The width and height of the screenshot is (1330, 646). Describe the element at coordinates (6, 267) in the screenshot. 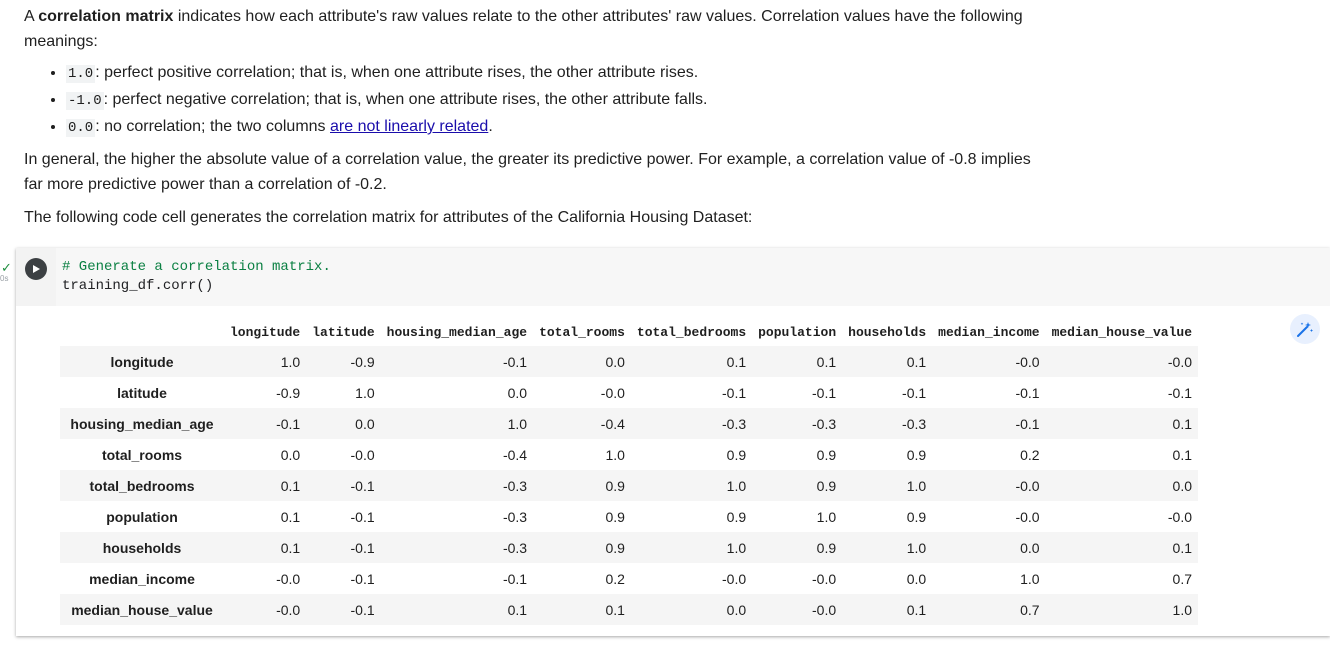

I see `check-icon: ✓` at that location.